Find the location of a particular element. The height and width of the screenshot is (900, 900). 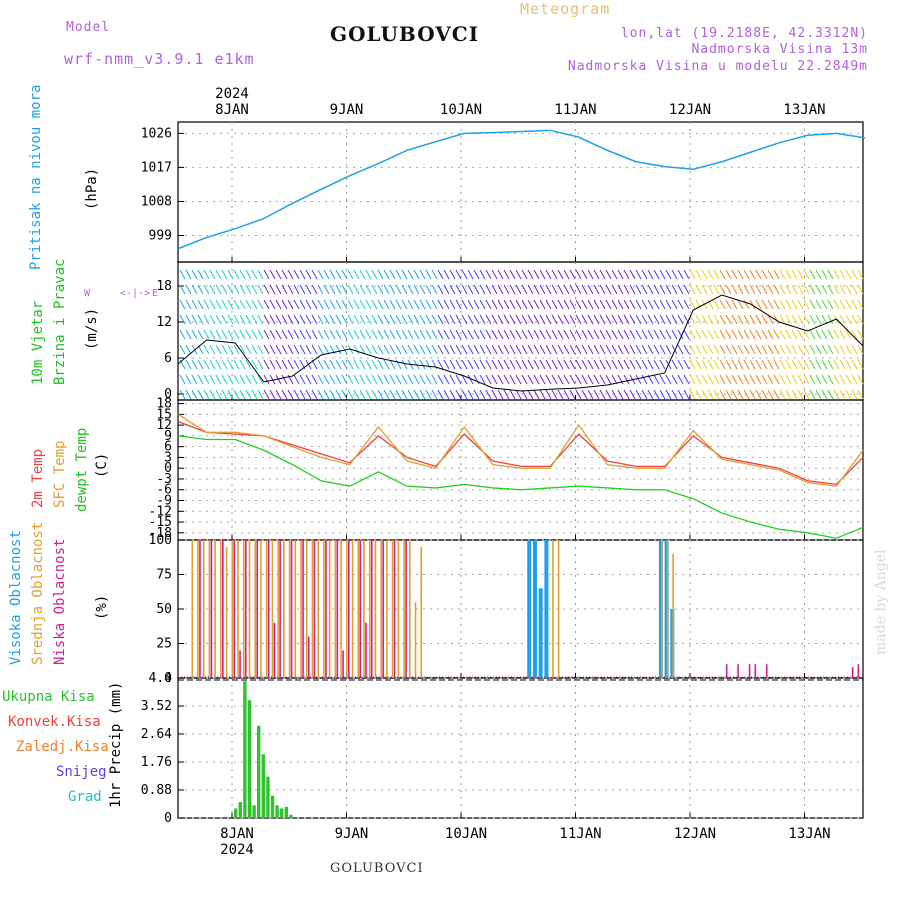

y-tick-label: 12 is located at coordinates (164, 322).